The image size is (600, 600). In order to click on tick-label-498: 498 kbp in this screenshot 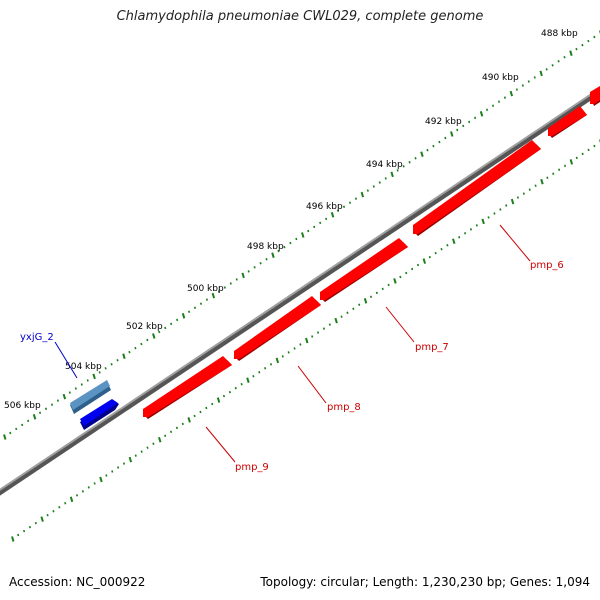, I will do `click(265, 247)`.